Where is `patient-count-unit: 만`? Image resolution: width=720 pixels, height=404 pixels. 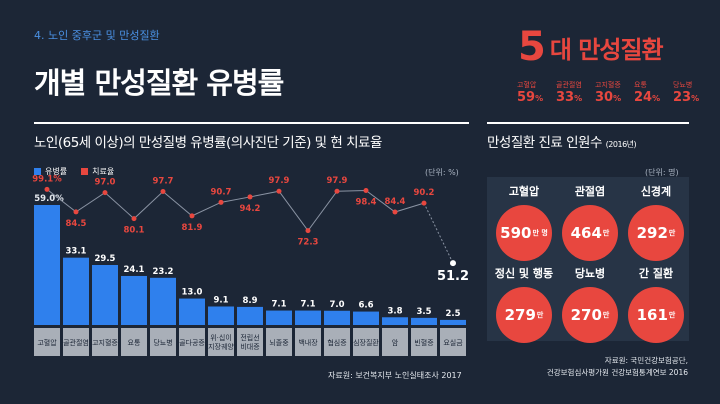
patient-count-unit: 만 is located at coordinates (672, 315).